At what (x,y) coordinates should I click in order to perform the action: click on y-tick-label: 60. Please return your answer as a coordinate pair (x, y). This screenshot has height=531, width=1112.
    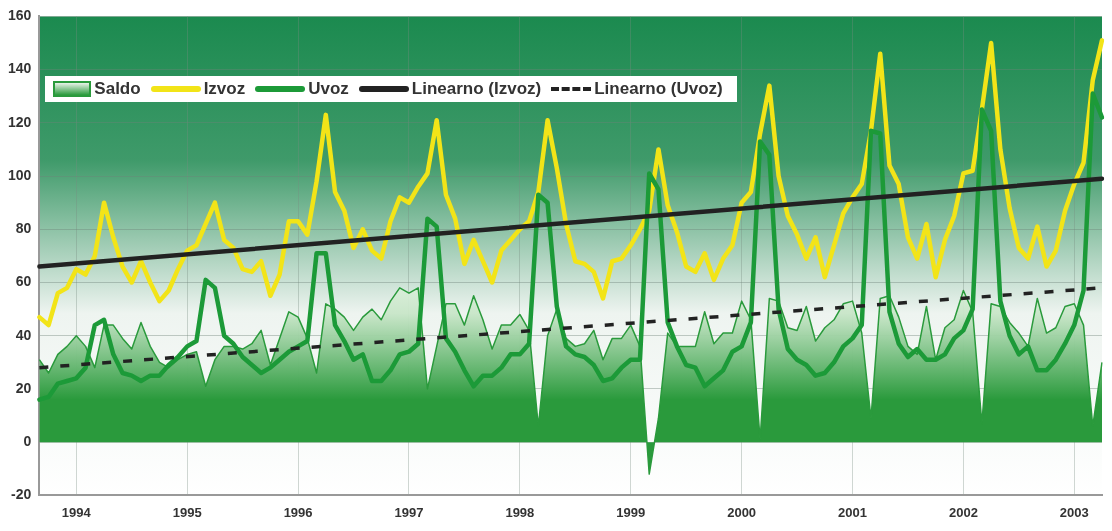
    Looking at the image, I should click on (23, 281).